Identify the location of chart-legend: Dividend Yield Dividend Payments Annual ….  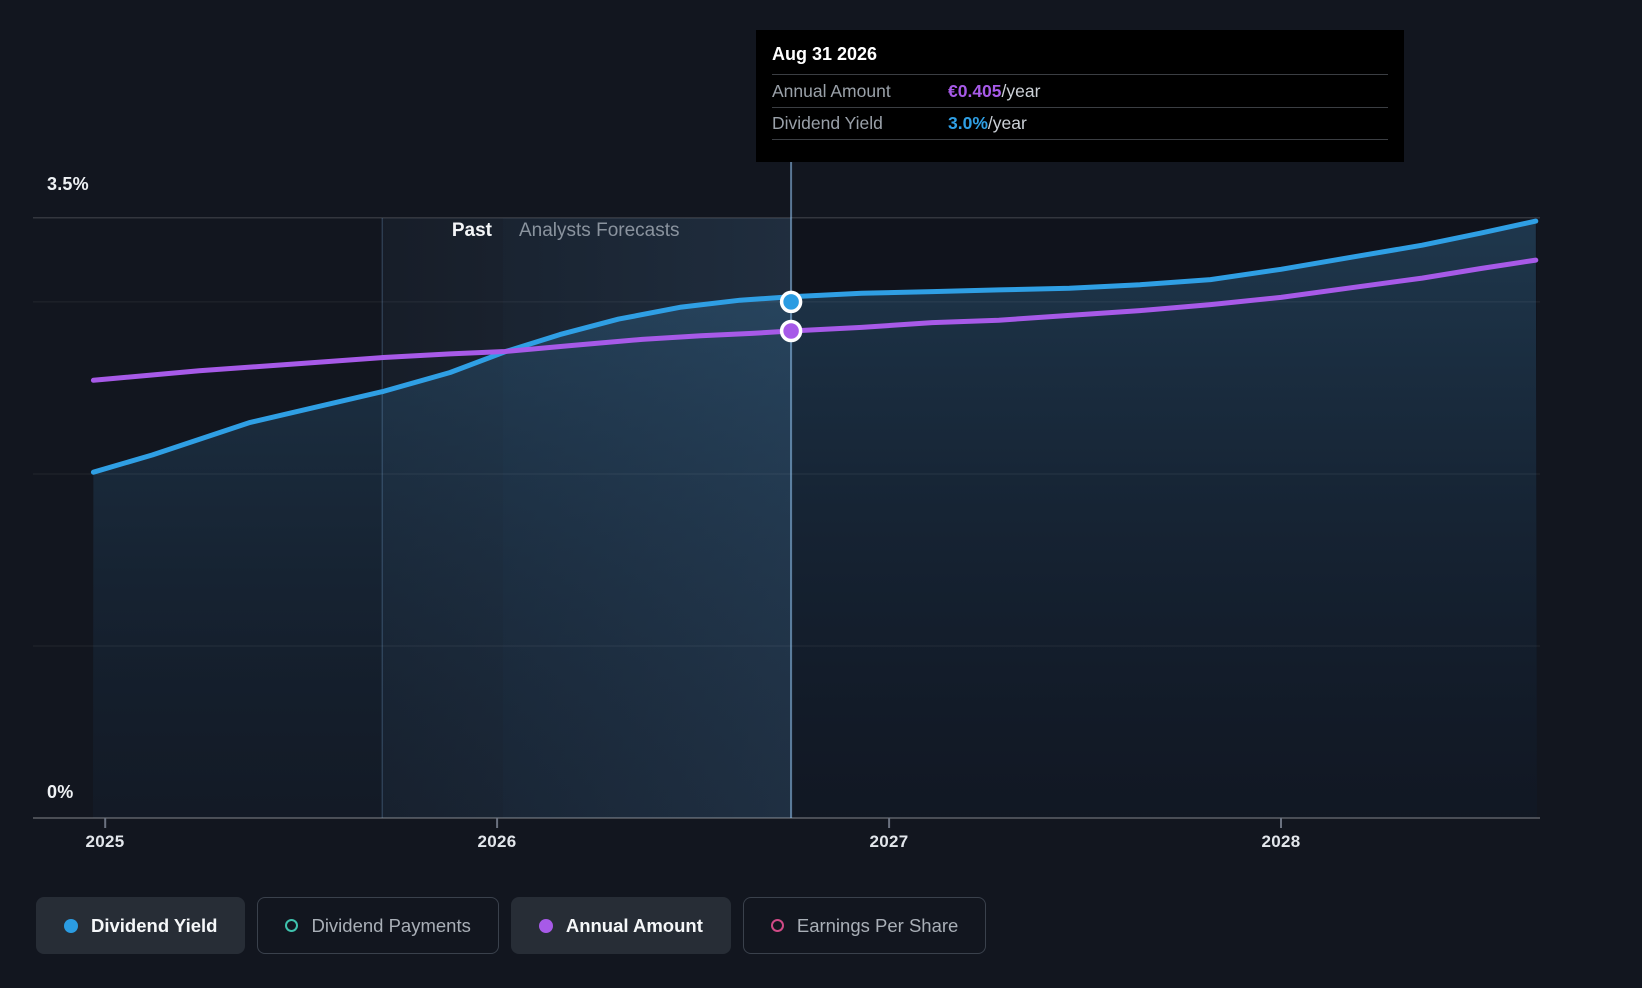
(511, 925).